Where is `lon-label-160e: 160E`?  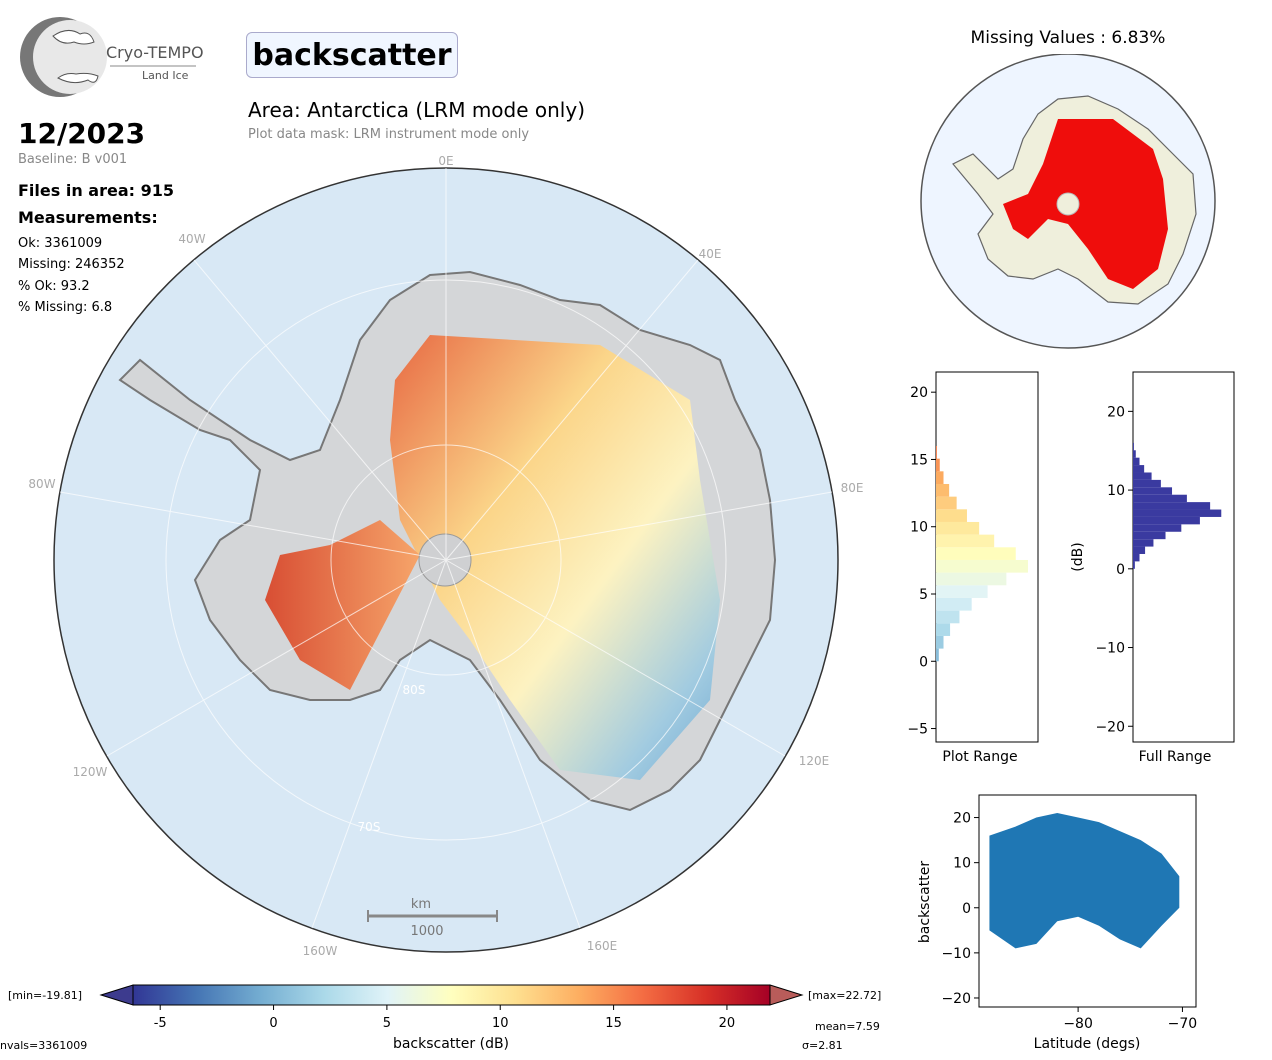
lon-label-160e: 160E is located at coordinates (602, 946).